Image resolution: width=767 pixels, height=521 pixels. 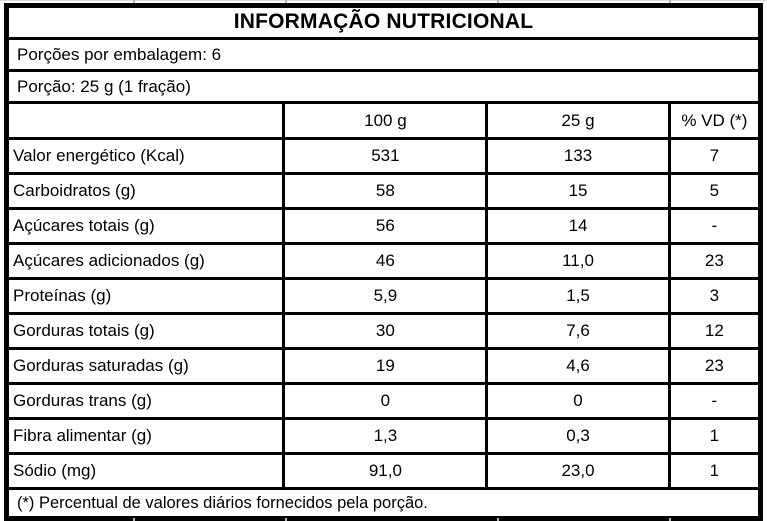 I want to click on value-per-25g: 14, so click(x=578, y=226).